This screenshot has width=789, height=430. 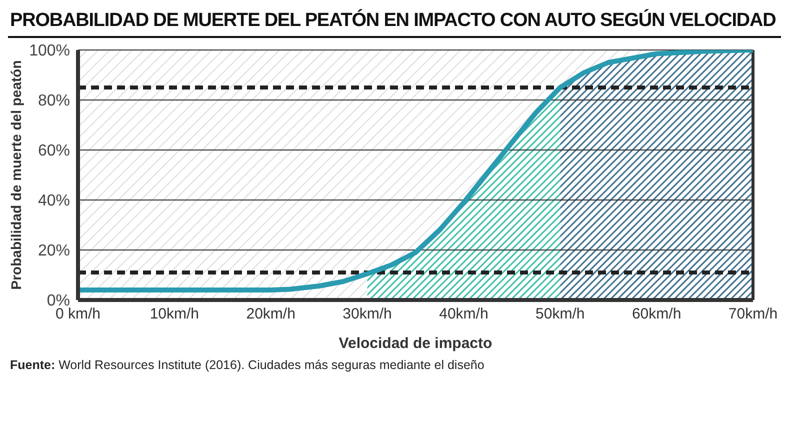 What do you see at coordinates (54, 151) in the screenshot?
I see `y-tick-label: 60%` at bounding box center [54, 151].